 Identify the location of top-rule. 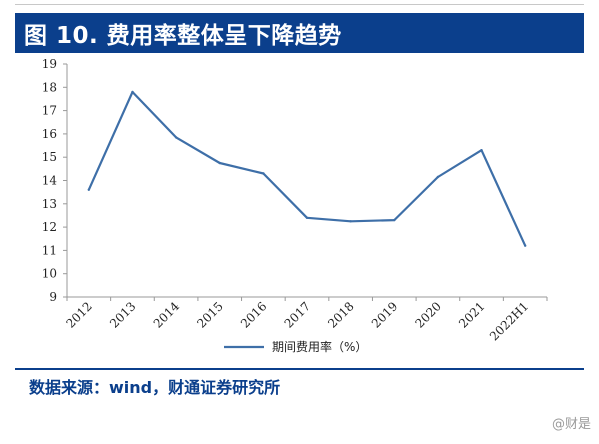
(299, 4).